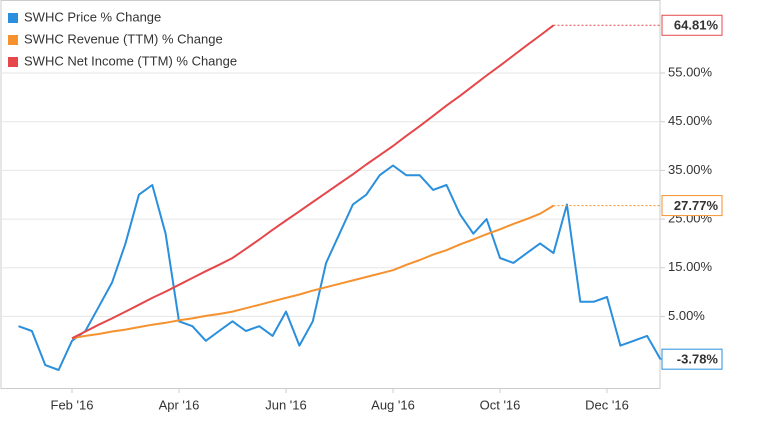  What do you see at coordinates (696, 25) in the screenshot?
I see `end-label: 64.81%` at bounding box center [696, 25].